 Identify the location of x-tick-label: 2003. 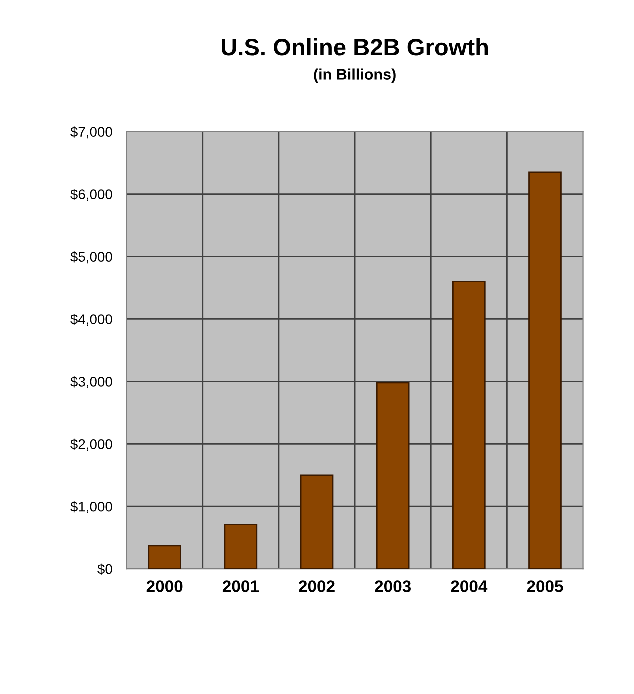
(393, 586).